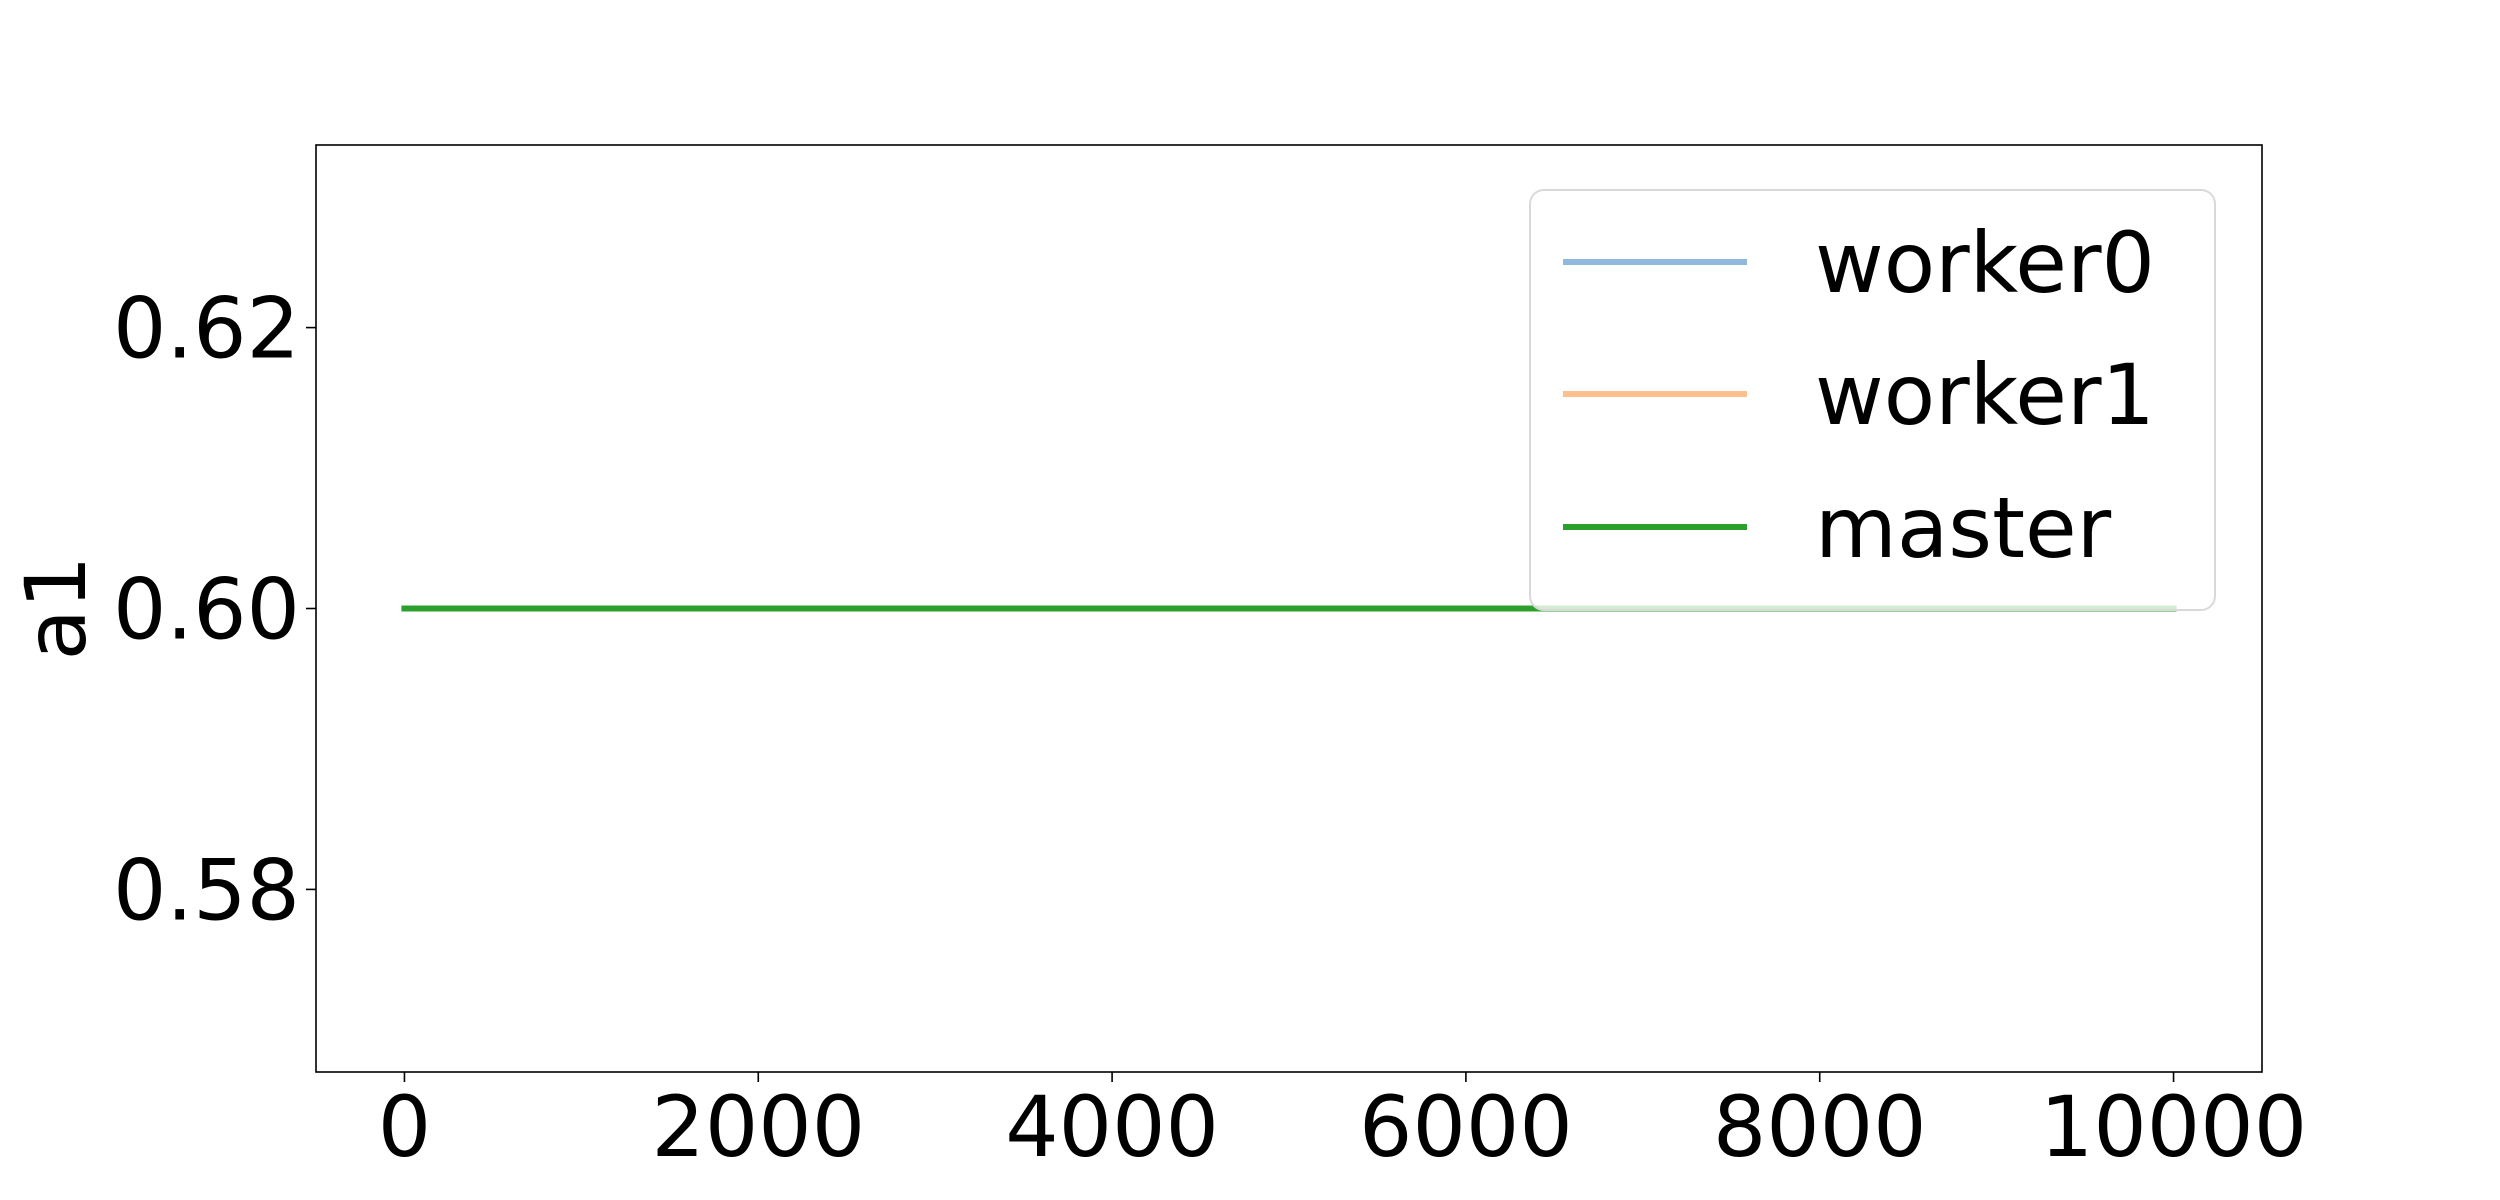  I want to click on y-axis-ticks: 0.58 0.60 0.62, so click(214, 609).